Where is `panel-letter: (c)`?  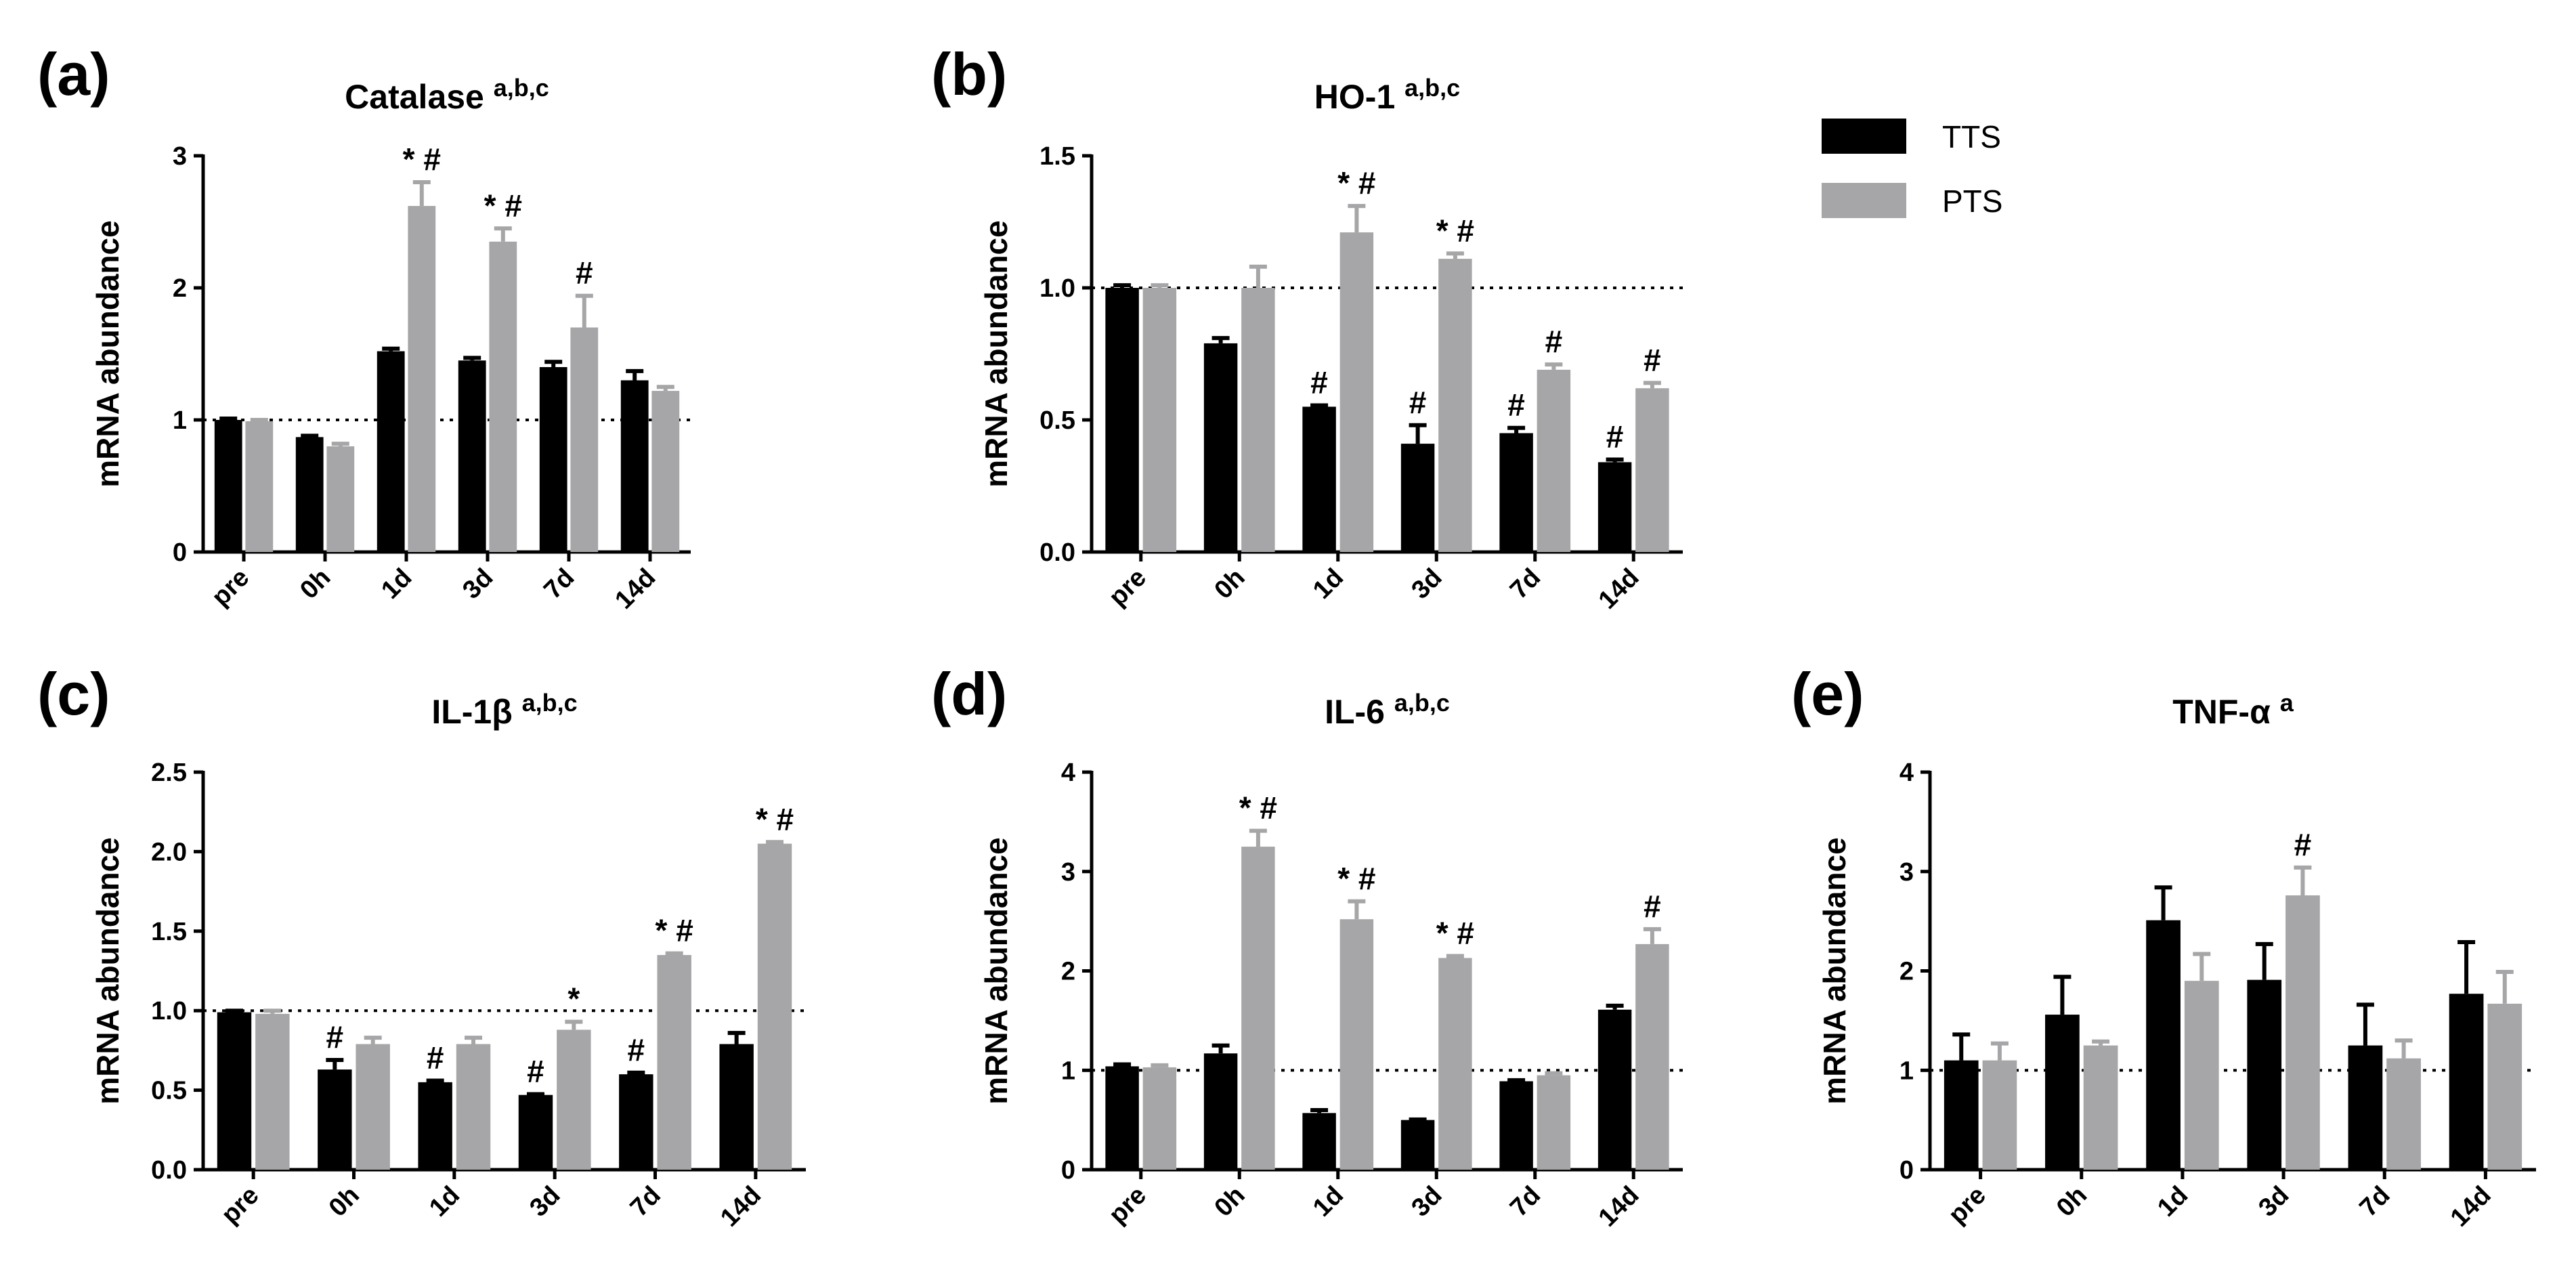 panel-letter: (c) is located at coordinates (73, 693).